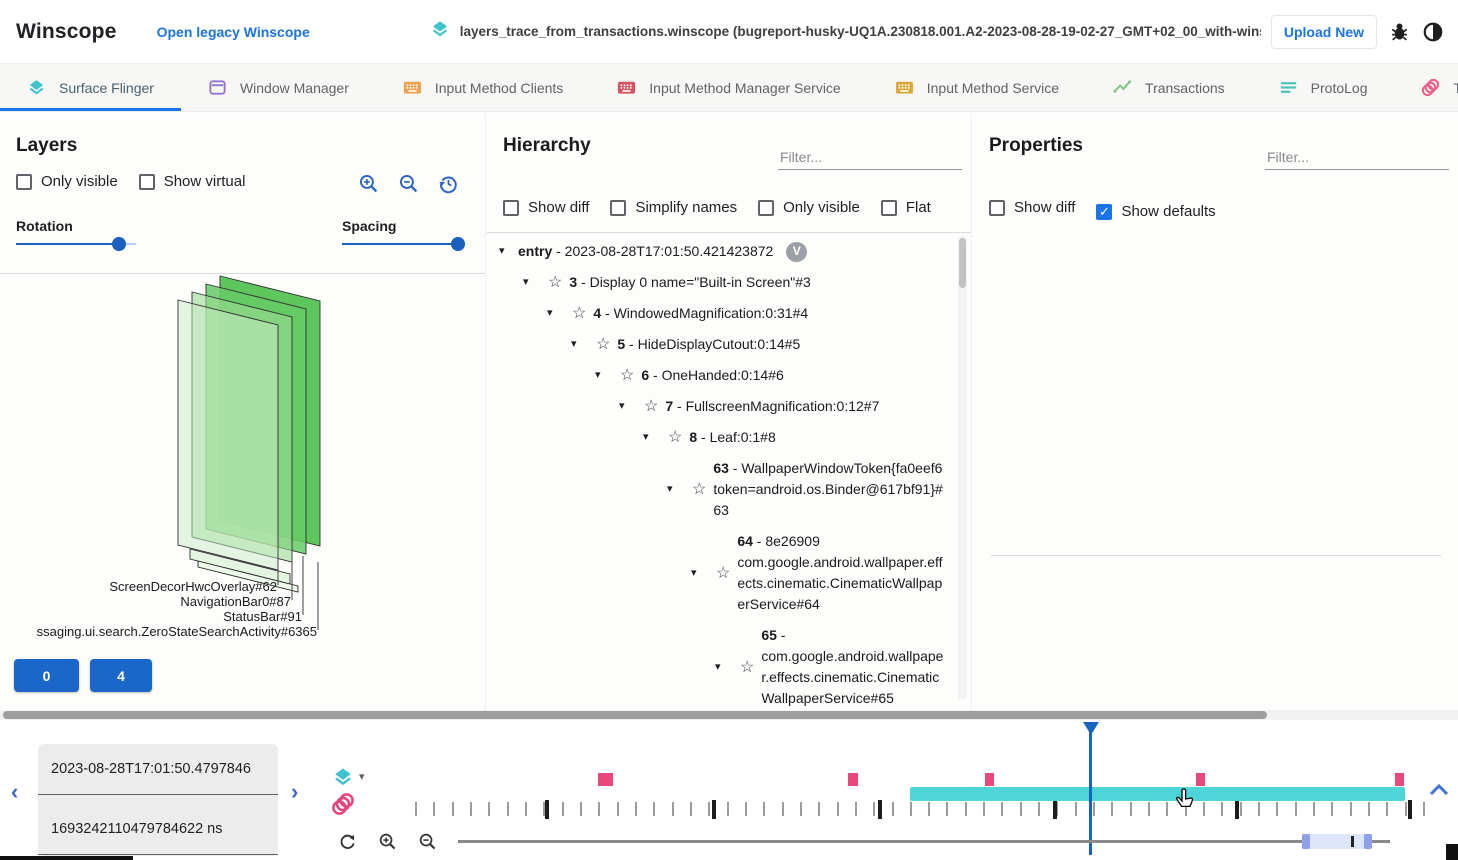 This screenshot has width=1458, height=860. I want to click on tab-input-method-clients: Input Method Clients, so click(483, 87).